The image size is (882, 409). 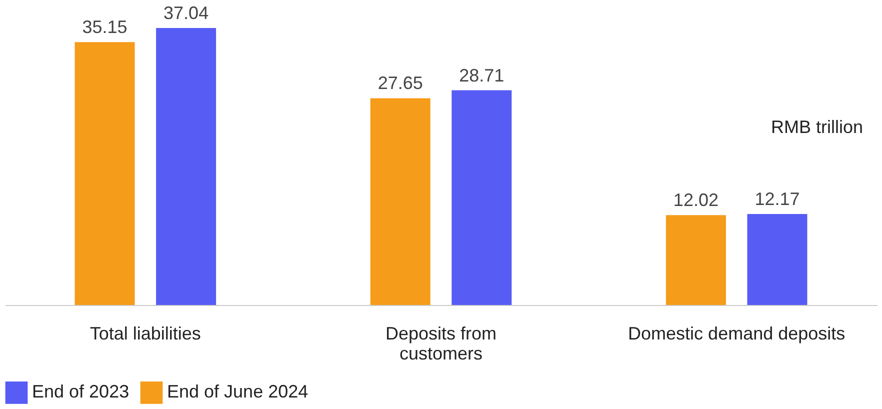 I want to click on x-tick-label: Total liabilities, so click(x=145, y=334).